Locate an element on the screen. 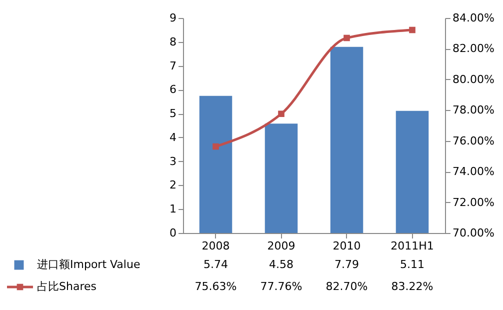 This screenshot has height=310, width=503. y2-tick-label: 70.00% is located at coordinates (473, 233).